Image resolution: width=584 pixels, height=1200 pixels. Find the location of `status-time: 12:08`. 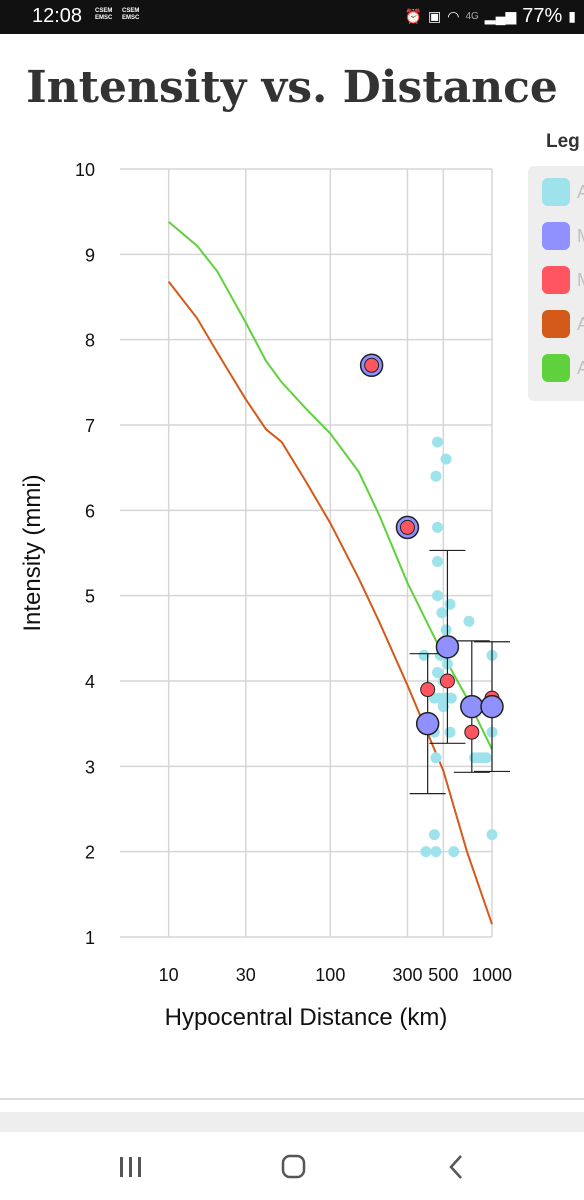

status-time: 12:08 is located at coordinates (57, 16).